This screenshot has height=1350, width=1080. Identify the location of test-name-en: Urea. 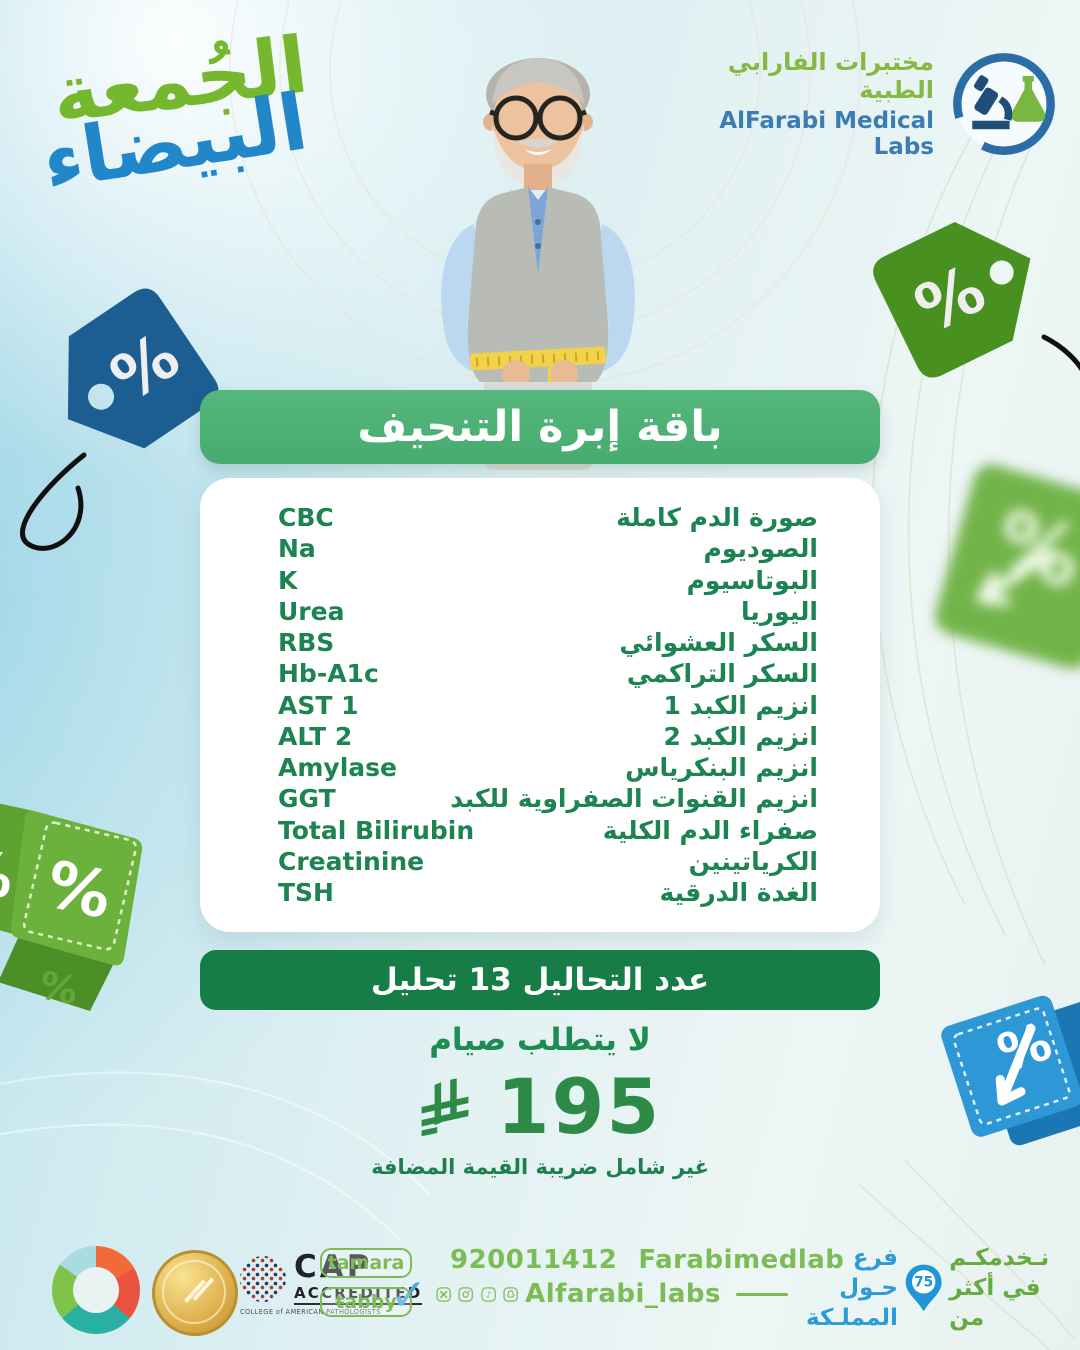
(311, 611).